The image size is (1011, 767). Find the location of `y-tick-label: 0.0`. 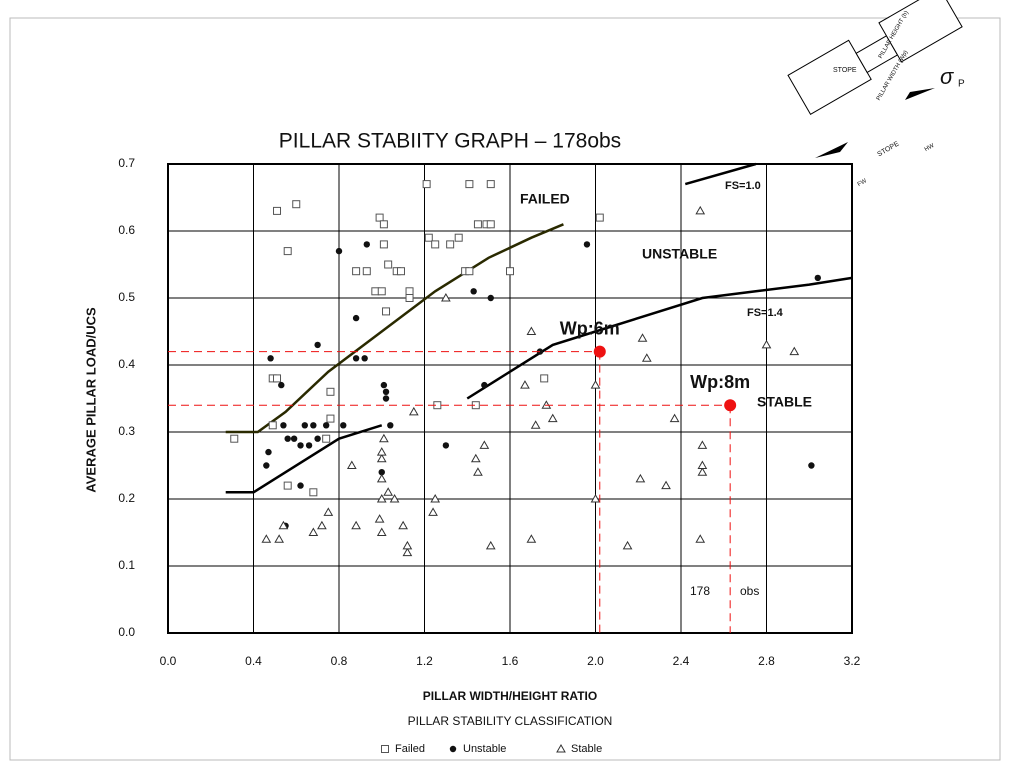

y-tick-label: 0.0 is located at coordinates (126, 632).